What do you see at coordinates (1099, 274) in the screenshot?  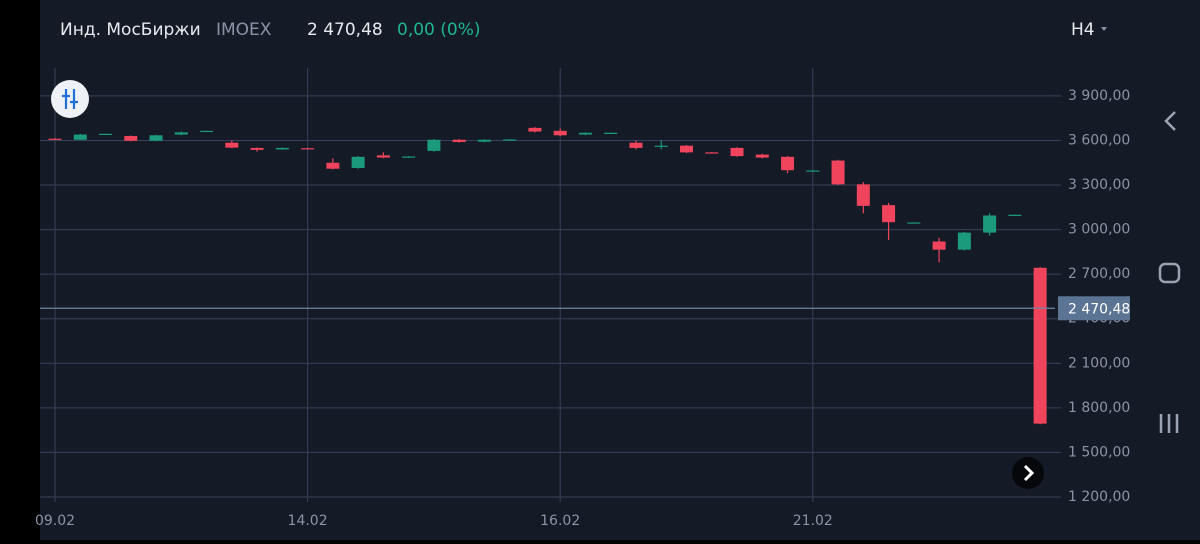 I see `y-tick-label: 2 700,00` at bounding box center [1099, 274].